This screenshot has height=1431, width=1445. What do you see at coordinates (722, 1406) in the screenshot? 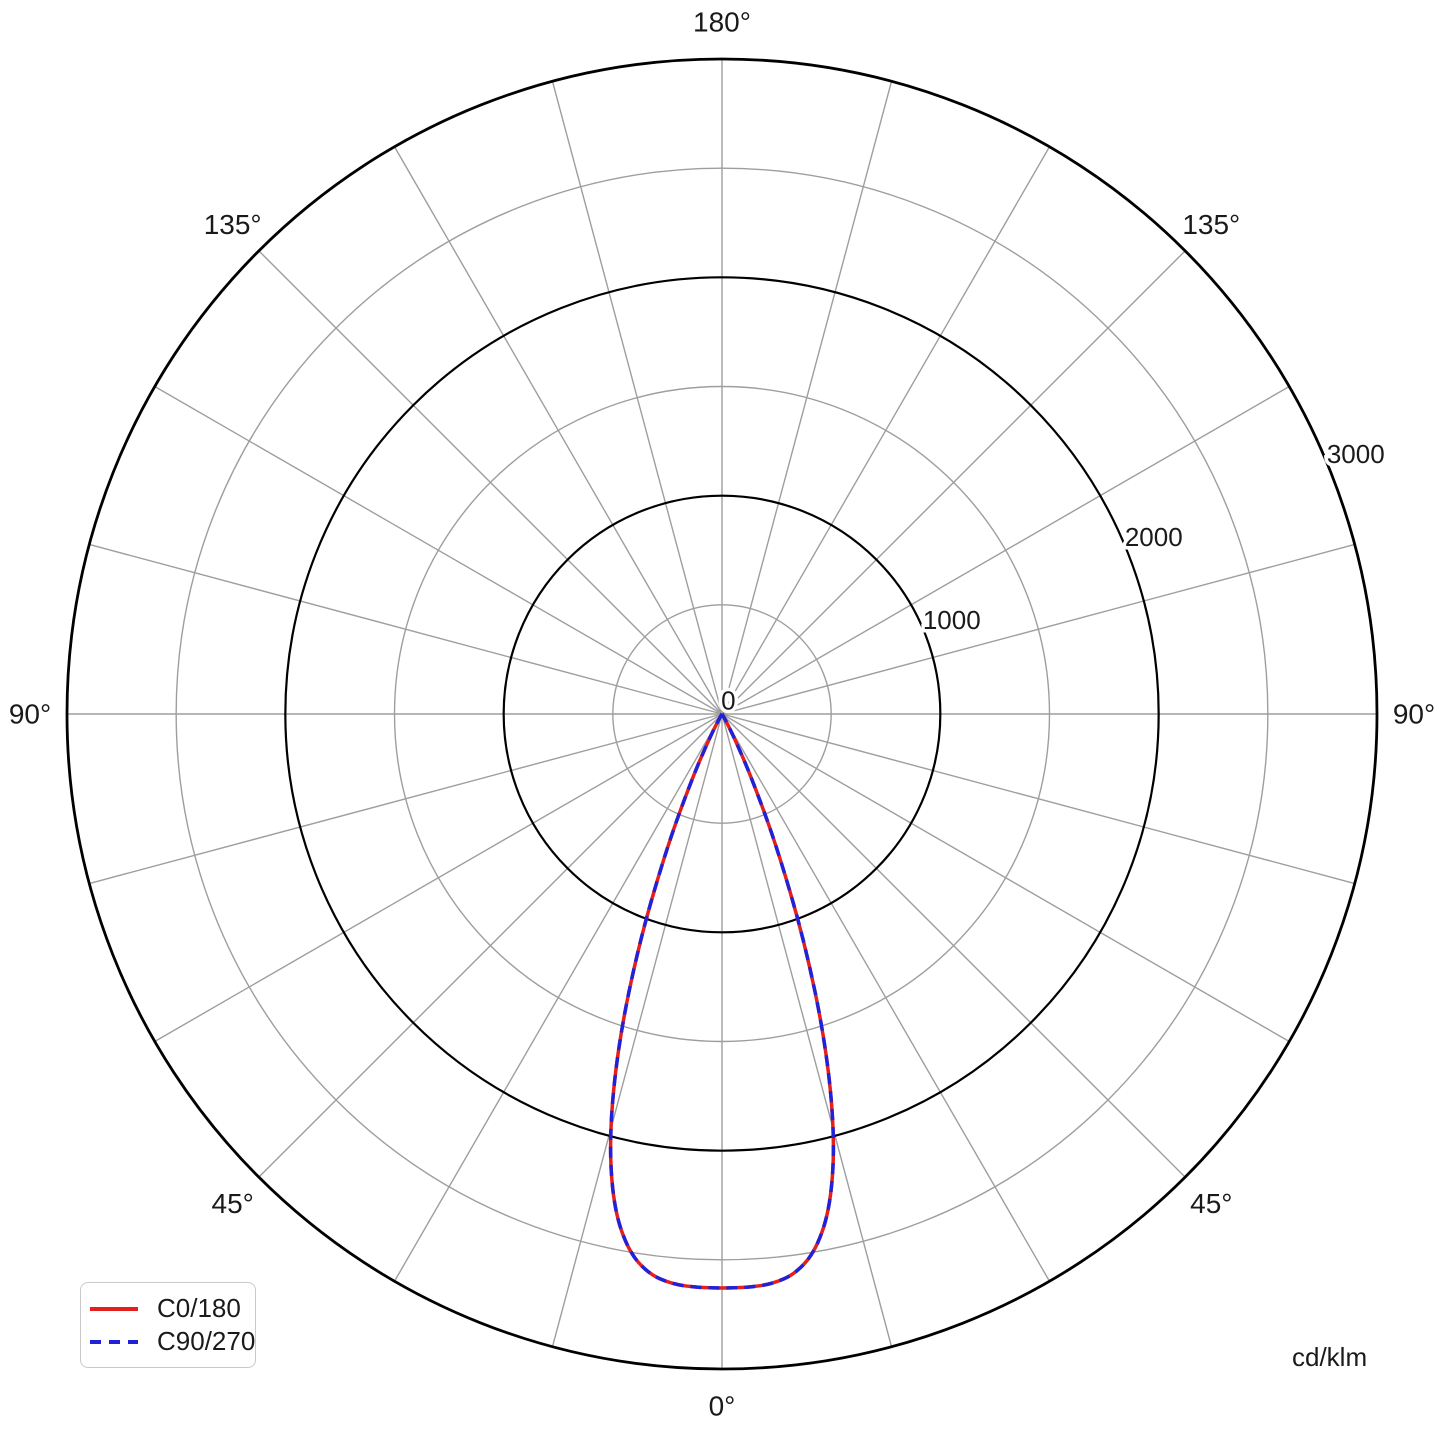
I see `angle-tick-label: 0°` at bounding box center [722, 1406].